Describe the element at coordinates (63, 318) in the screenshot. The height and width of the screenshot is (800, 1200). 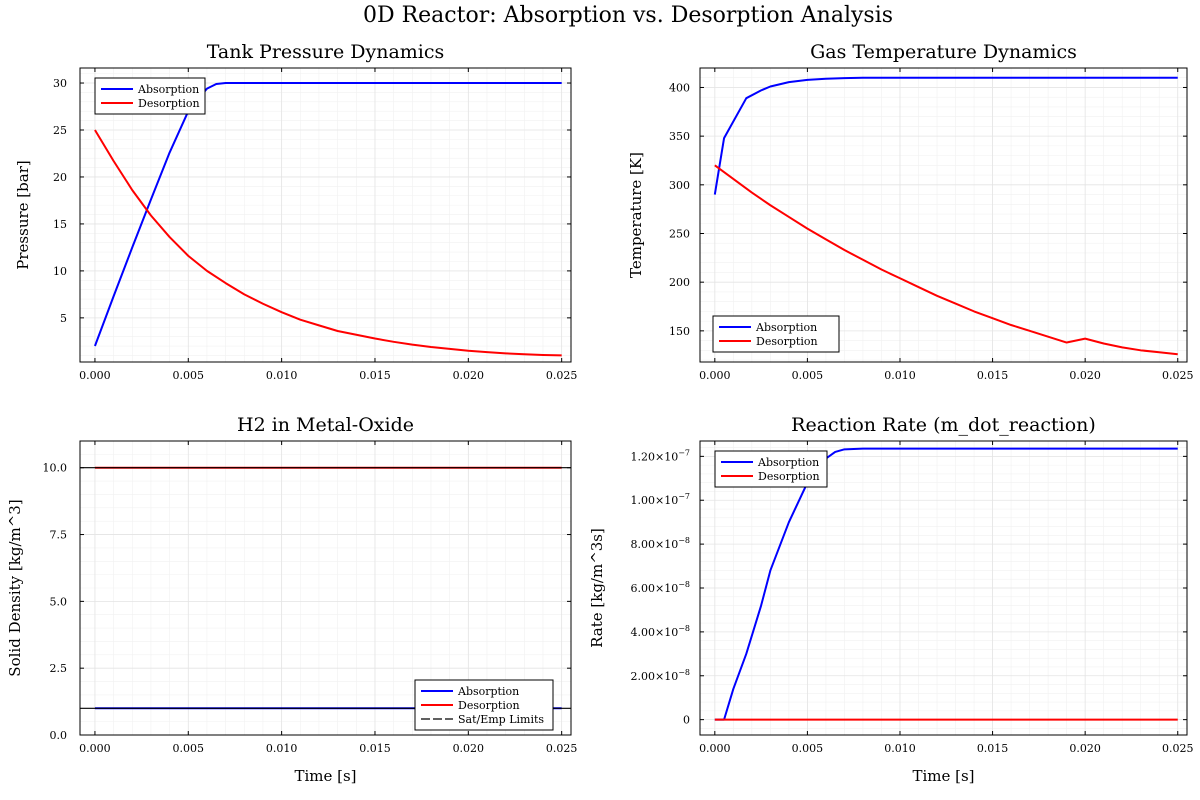
I see `y-tick-label: 5` at that location.